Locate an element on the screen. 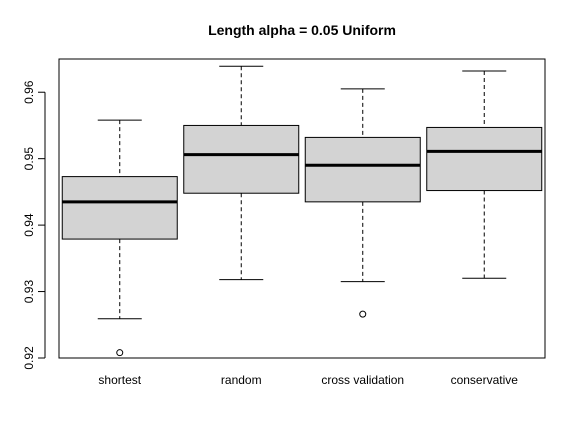 This screenshot has width=576, height=432. y-tick-label: 0.95 is located at coordinates (29, 159).